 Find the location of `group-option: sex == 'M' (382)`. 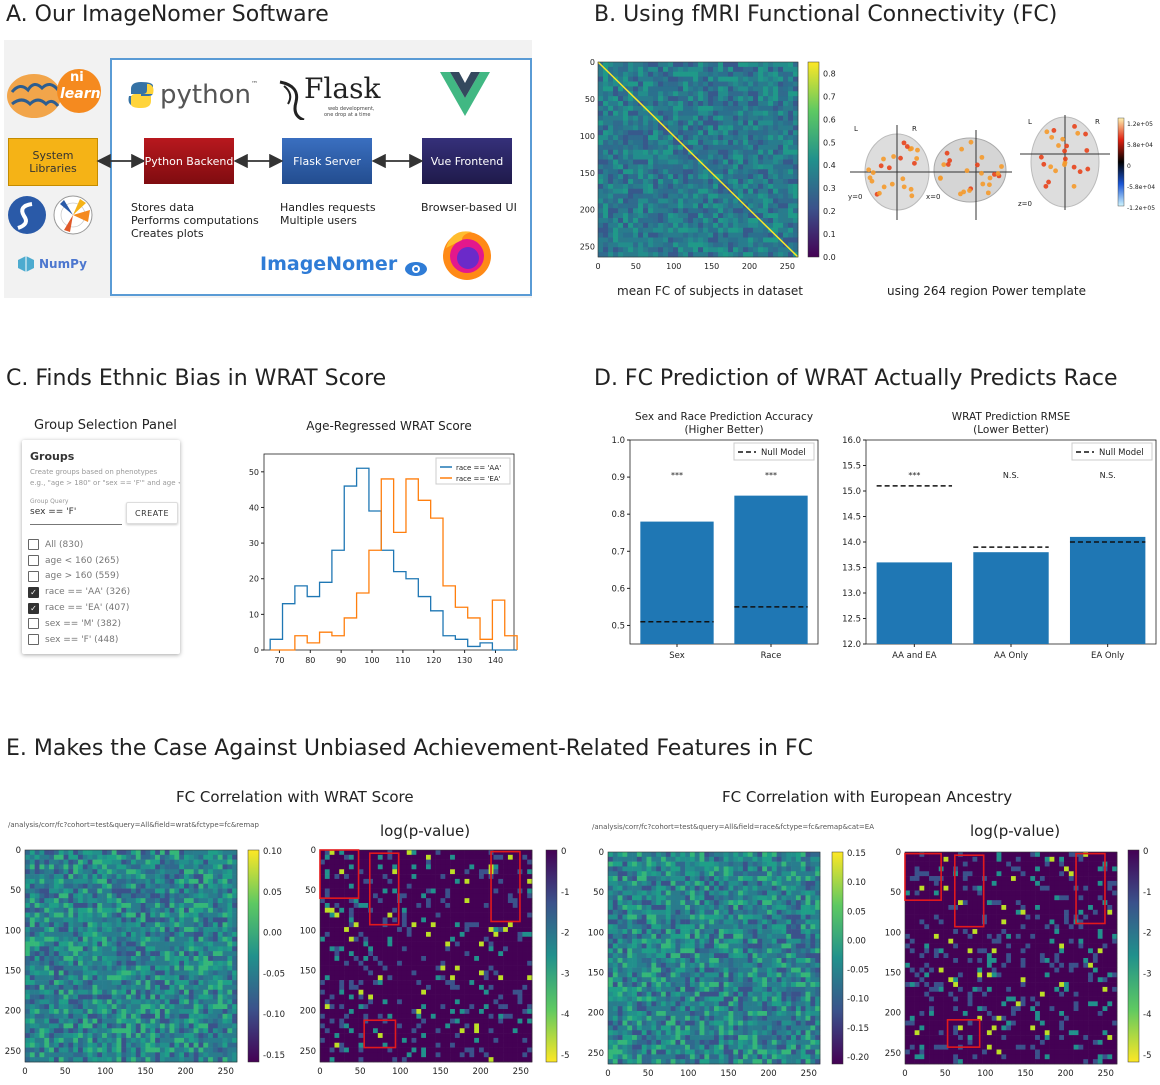

group-option: sex == 'M' (382) is located at coordinates (79, 624).